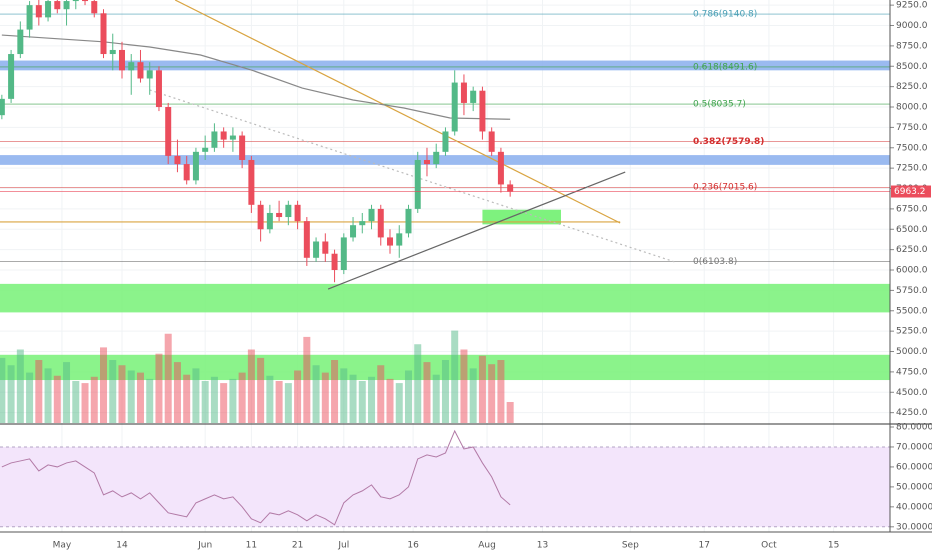 This screenshot has width=932, height=550. Describe the element at coordinates (833, 545) in the screenshot. I see `x-tick-label: 15` at that location.